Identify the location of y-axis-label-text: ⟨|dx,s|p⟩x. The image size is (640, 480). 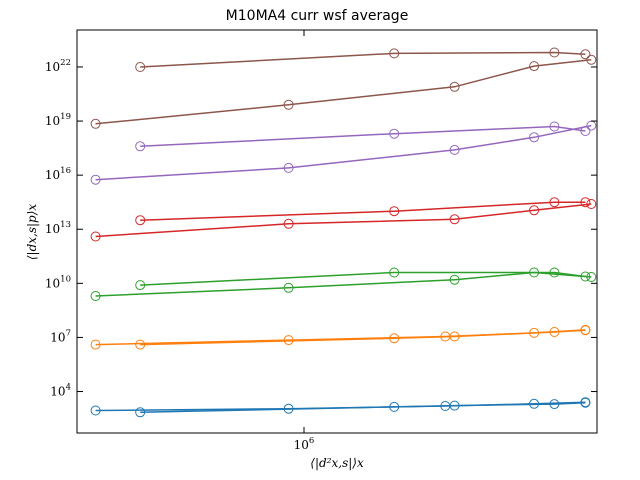
(32, 232).